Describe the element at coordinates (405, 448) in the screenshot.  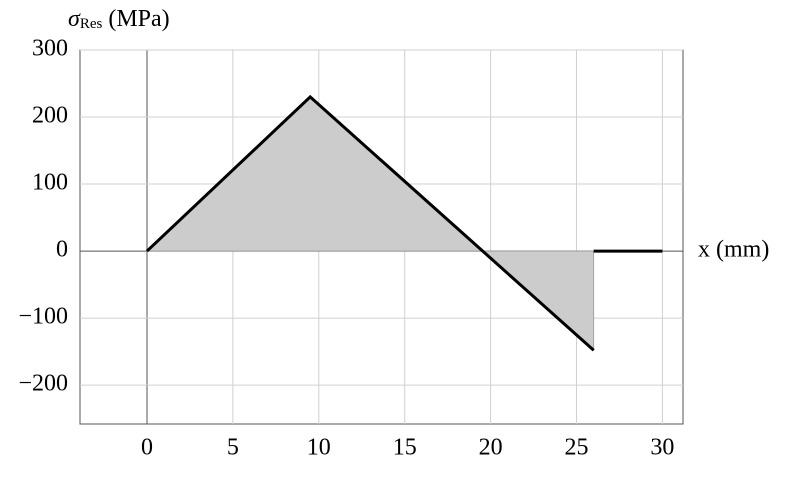
I see `x-tick-label: 15` at that location.